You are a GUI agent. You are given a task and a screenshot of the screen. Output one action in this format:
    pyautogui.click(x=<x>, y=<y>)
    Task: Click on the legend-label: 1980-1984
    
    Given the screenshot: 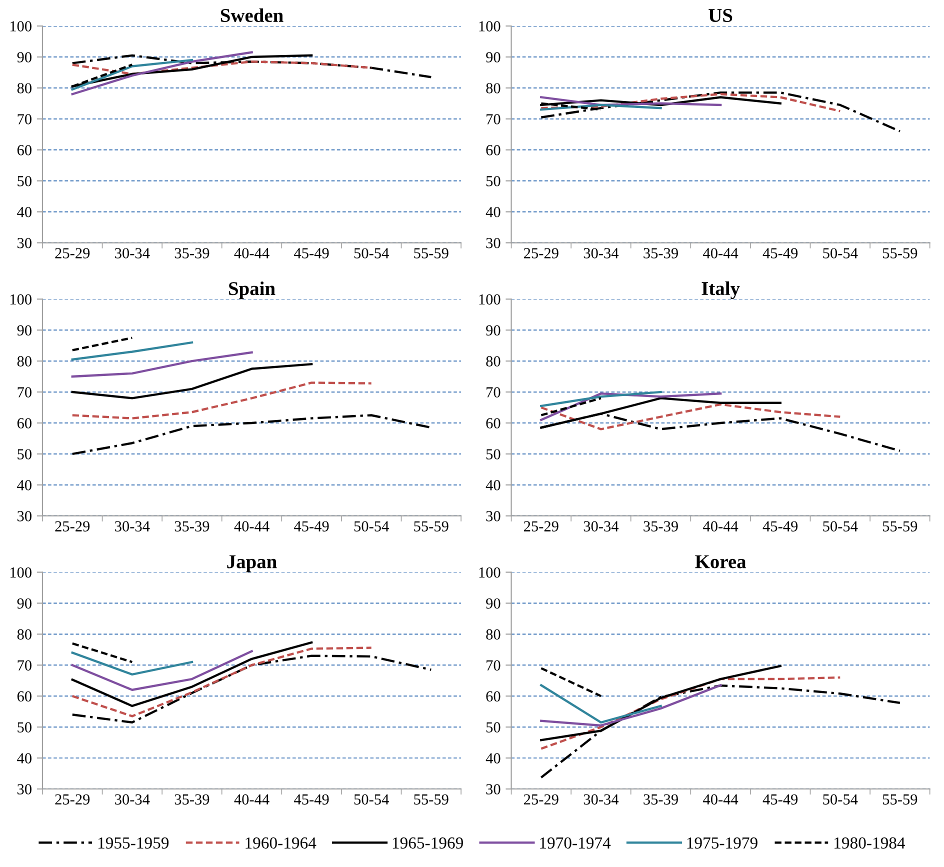 What is the action you would take?
    pyautogui.click(x=870, y=843)
    